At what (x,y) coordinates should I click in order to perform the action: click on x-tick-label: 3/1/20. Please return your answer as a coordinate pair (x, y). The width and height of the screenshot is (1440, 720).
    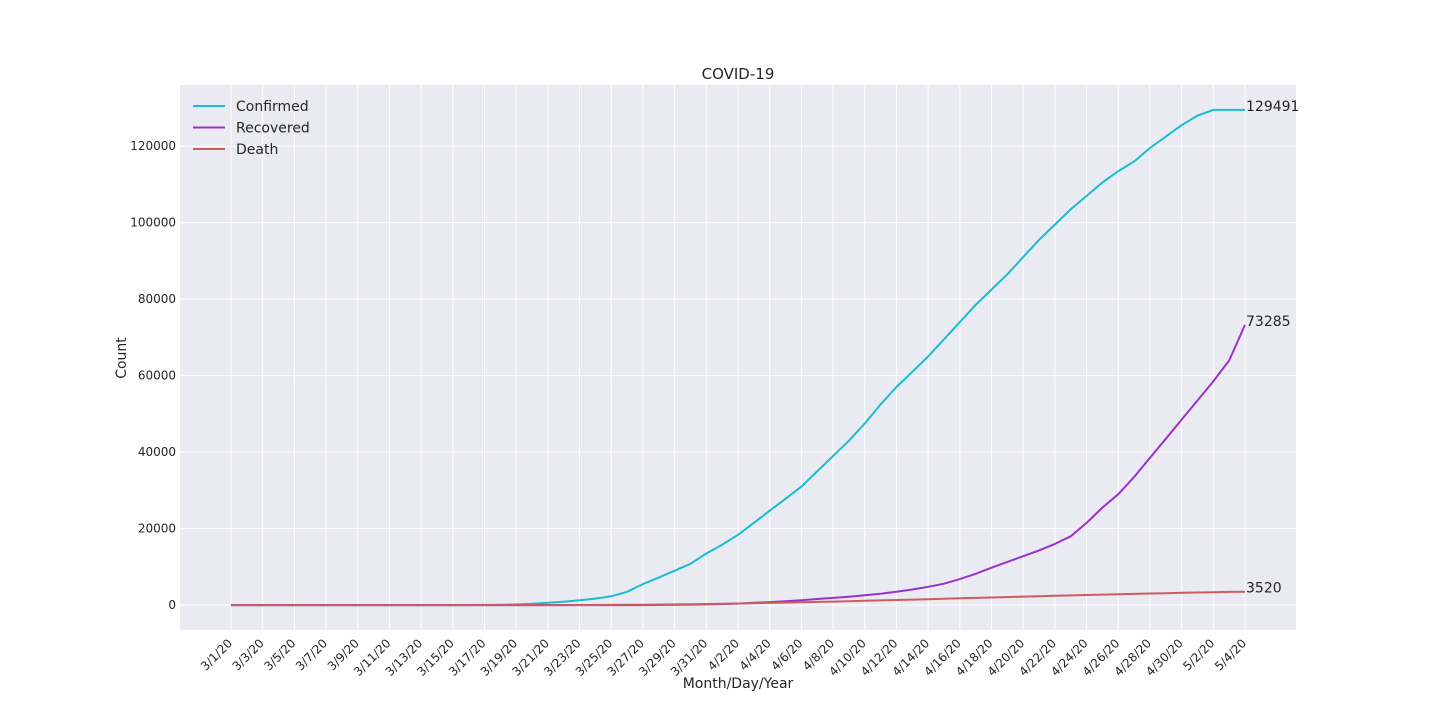
    Looking at the image, I should click on (216, 654).